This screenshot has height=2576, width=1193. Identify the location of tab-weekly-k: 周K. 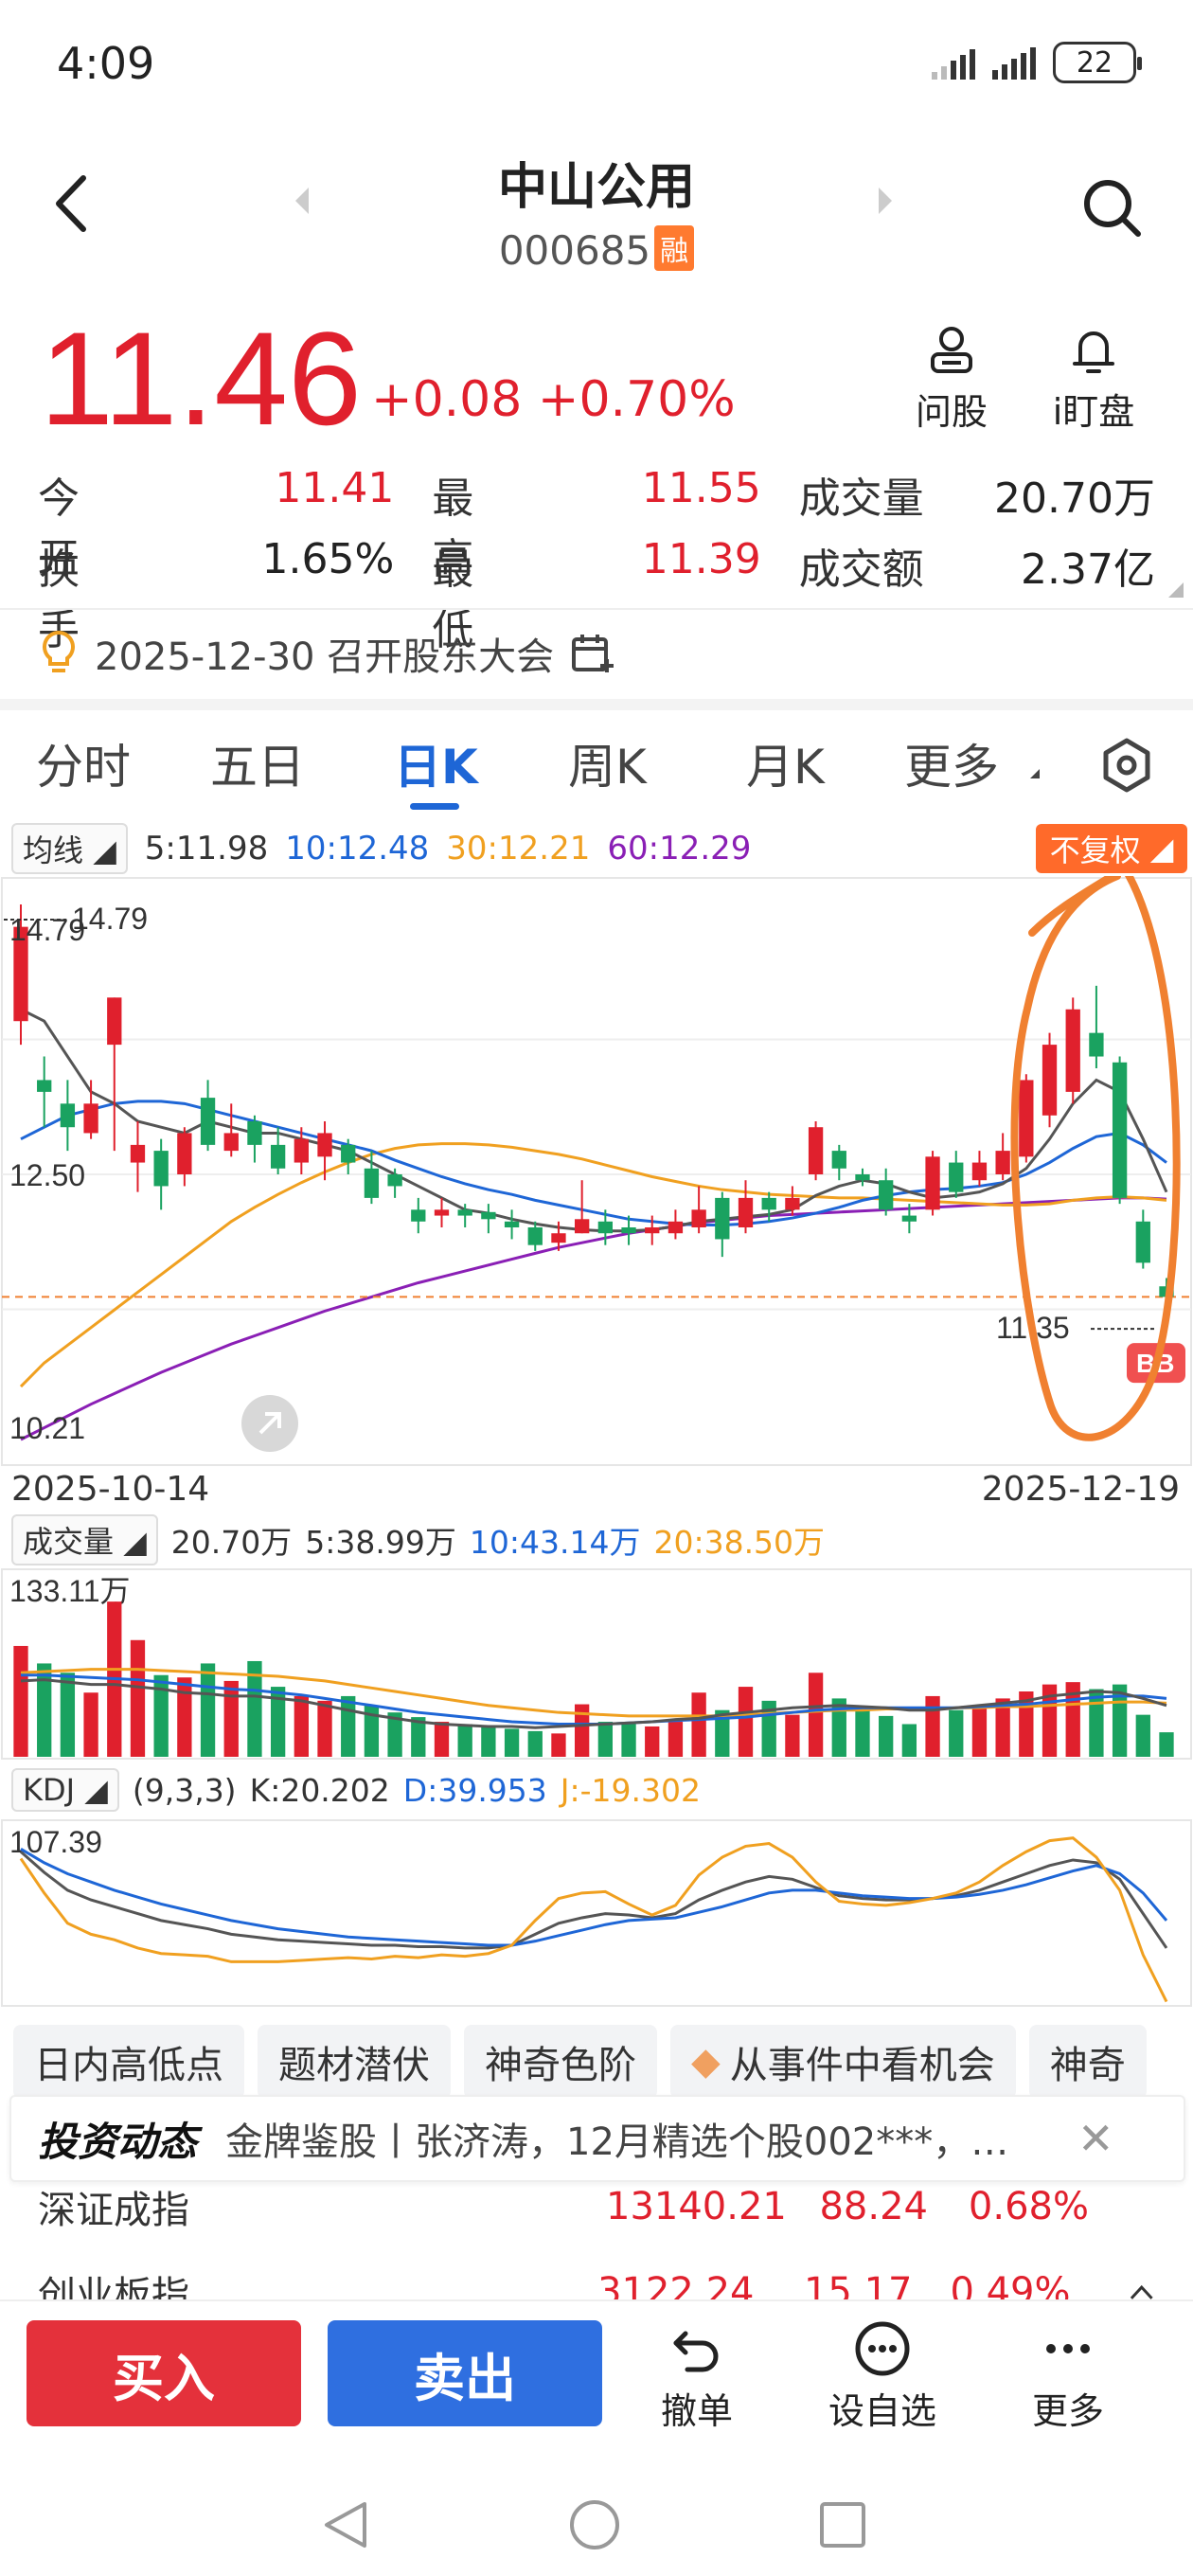
(607, 767).